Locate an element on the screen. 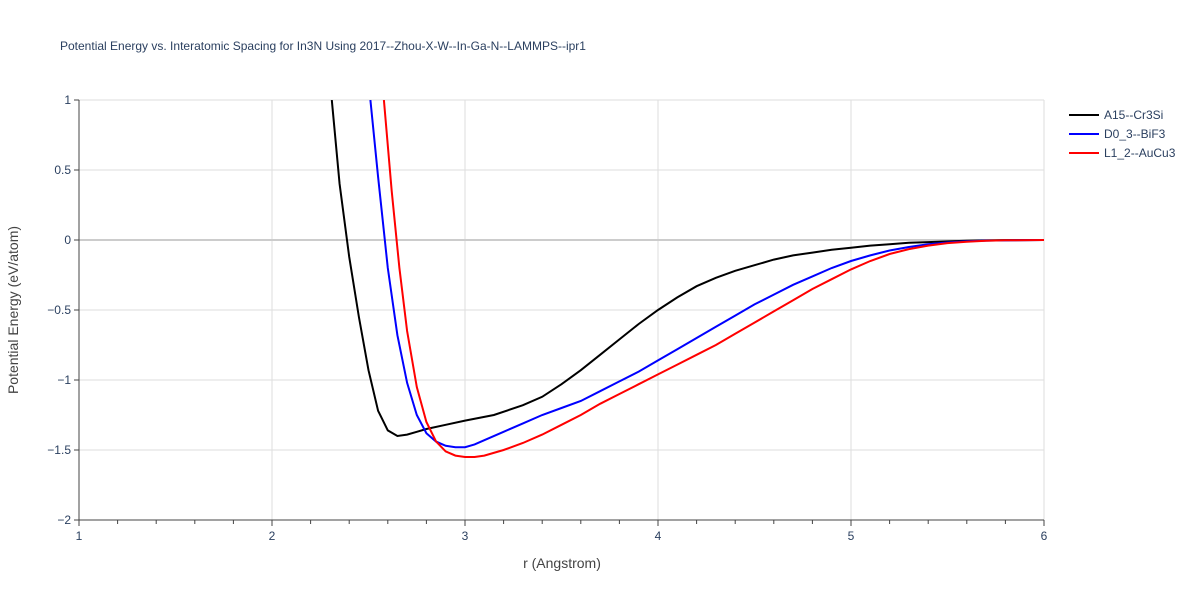  x-tick-label: 6 is located at coordinates (1044, 536).